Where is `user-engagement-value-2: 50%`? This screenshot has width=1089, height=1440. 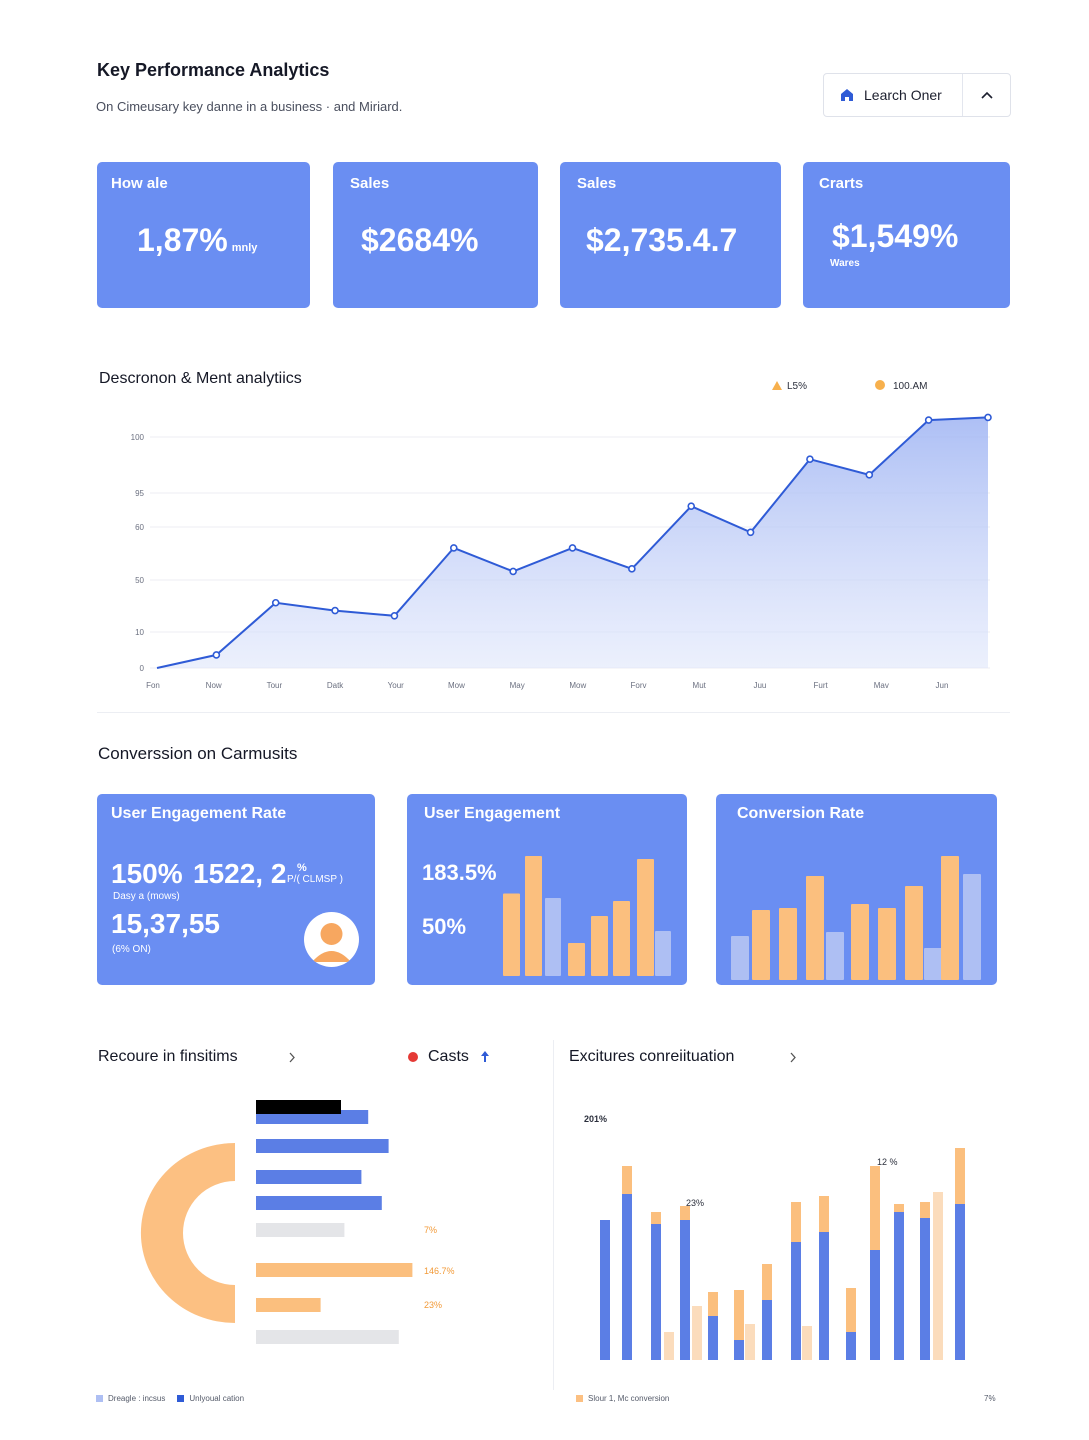
user-engagement-value-2: 50% is located at coordinates (444, 926).